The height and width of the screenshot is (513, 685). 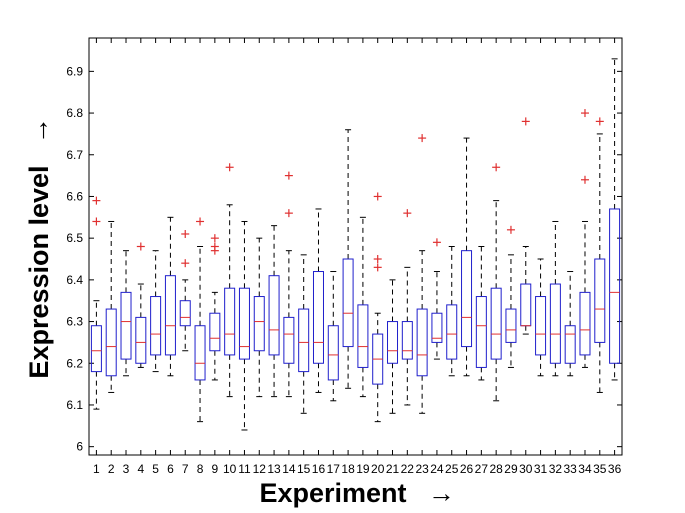 What do you see at coordinates (79, 447) in the screenshot?
I see `y-tick-label: 6` at bounding box center [79, 447].